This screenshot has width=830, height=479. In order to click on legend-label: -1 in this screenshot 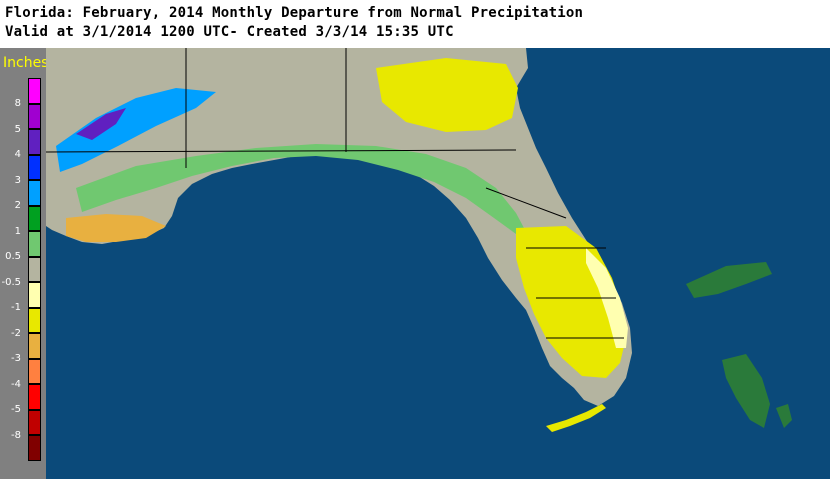, I will do `click(16, 307)`.